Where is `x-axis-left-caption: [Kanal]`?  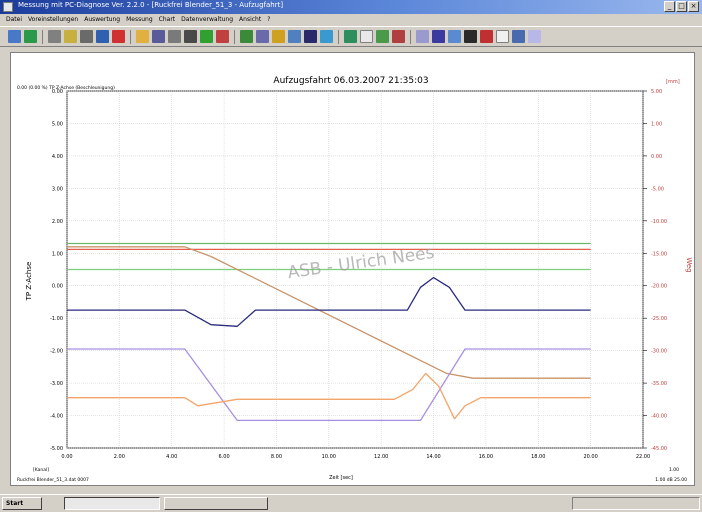 x-axis-left-caption: [Kanal] is located at coordinates (41, 470).